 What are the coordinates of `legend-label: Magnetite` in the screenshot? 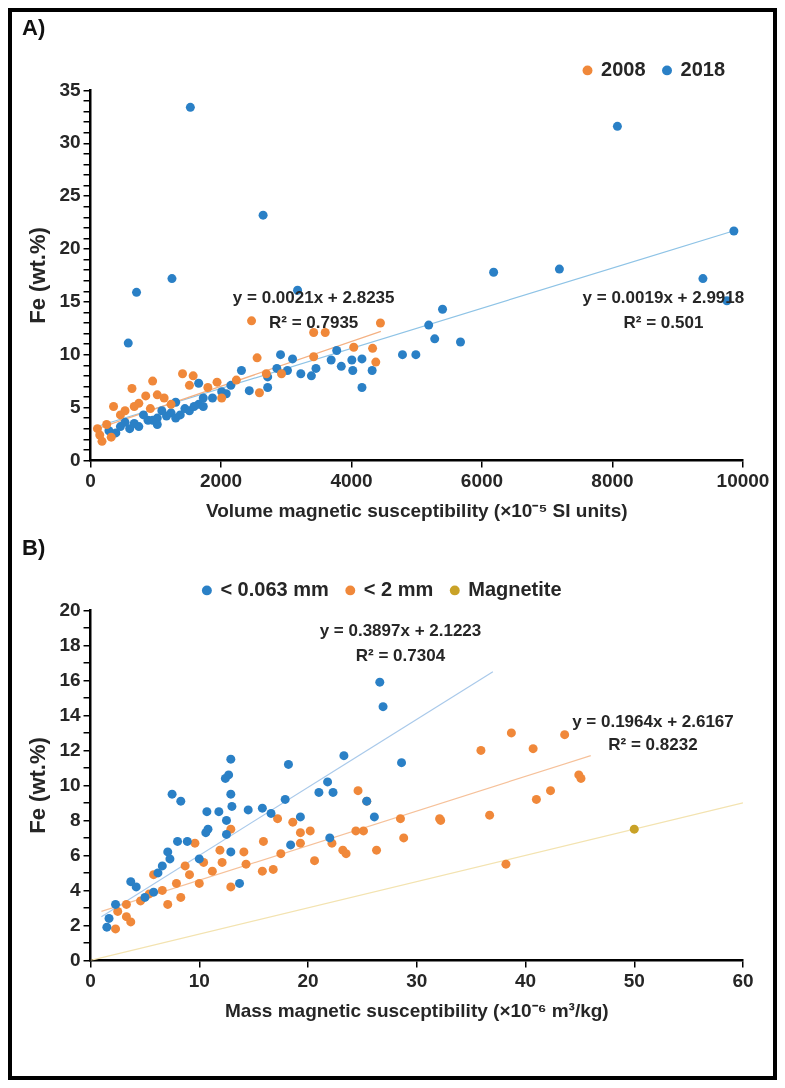 It's located at (515, 588).